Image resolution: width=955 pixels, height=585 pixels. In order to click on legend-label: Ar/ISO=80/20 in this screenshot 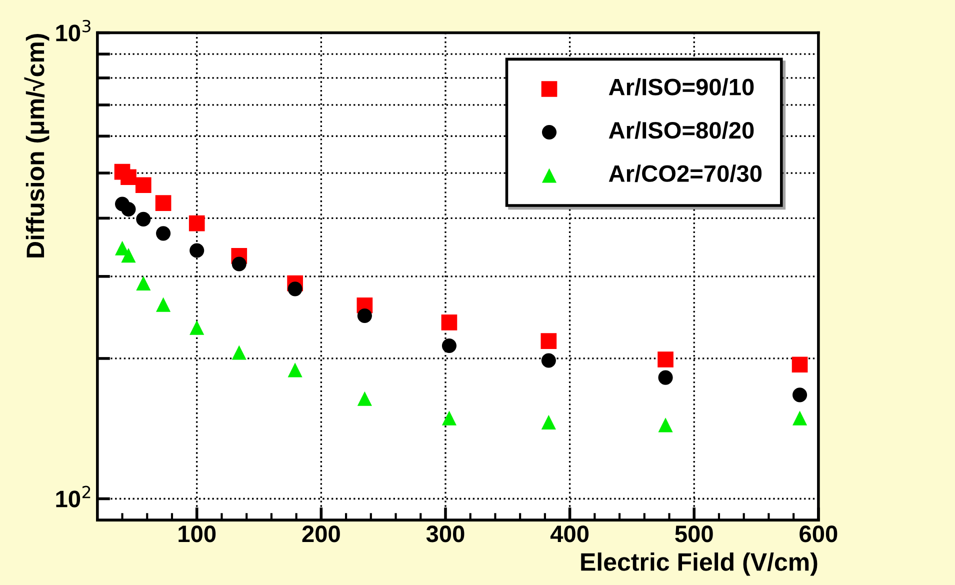, I will do `click(681, 130)`.